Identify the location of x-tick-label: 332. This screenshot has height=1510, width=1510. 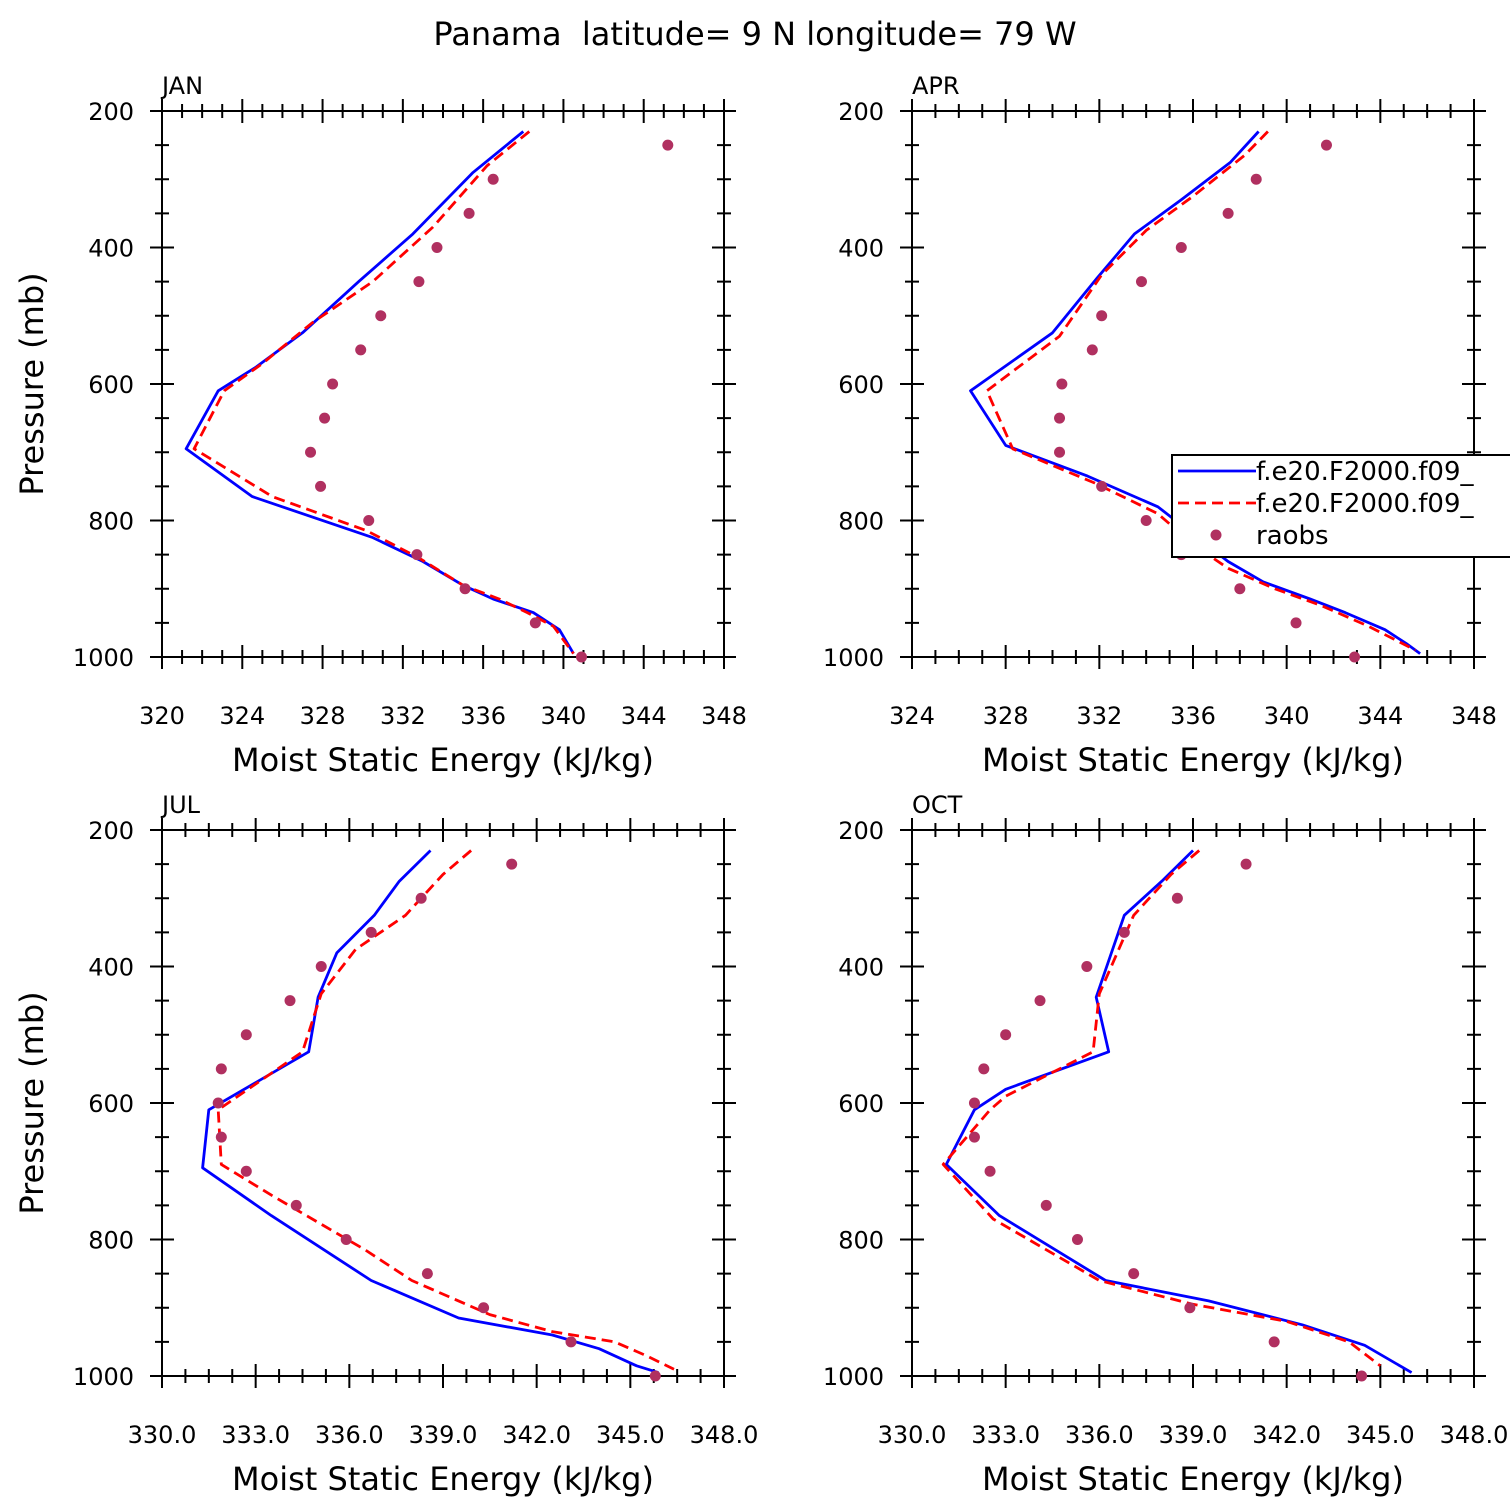
(403, 716).